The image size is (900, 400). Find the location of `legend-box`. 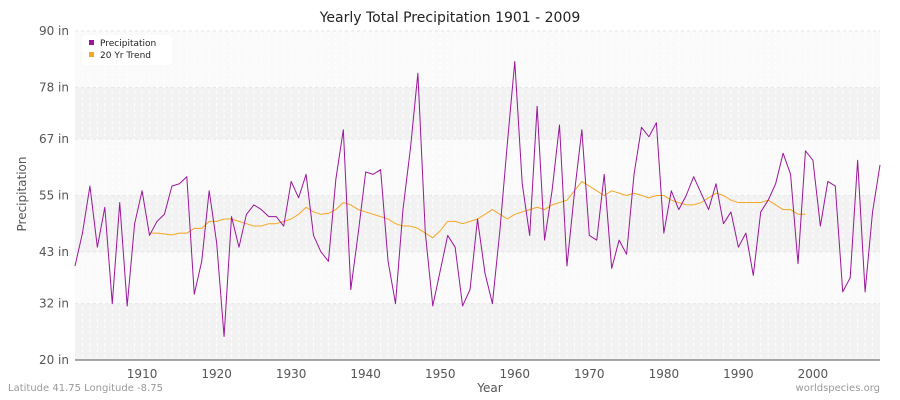

legend-box is located at coordinates (127, 50).